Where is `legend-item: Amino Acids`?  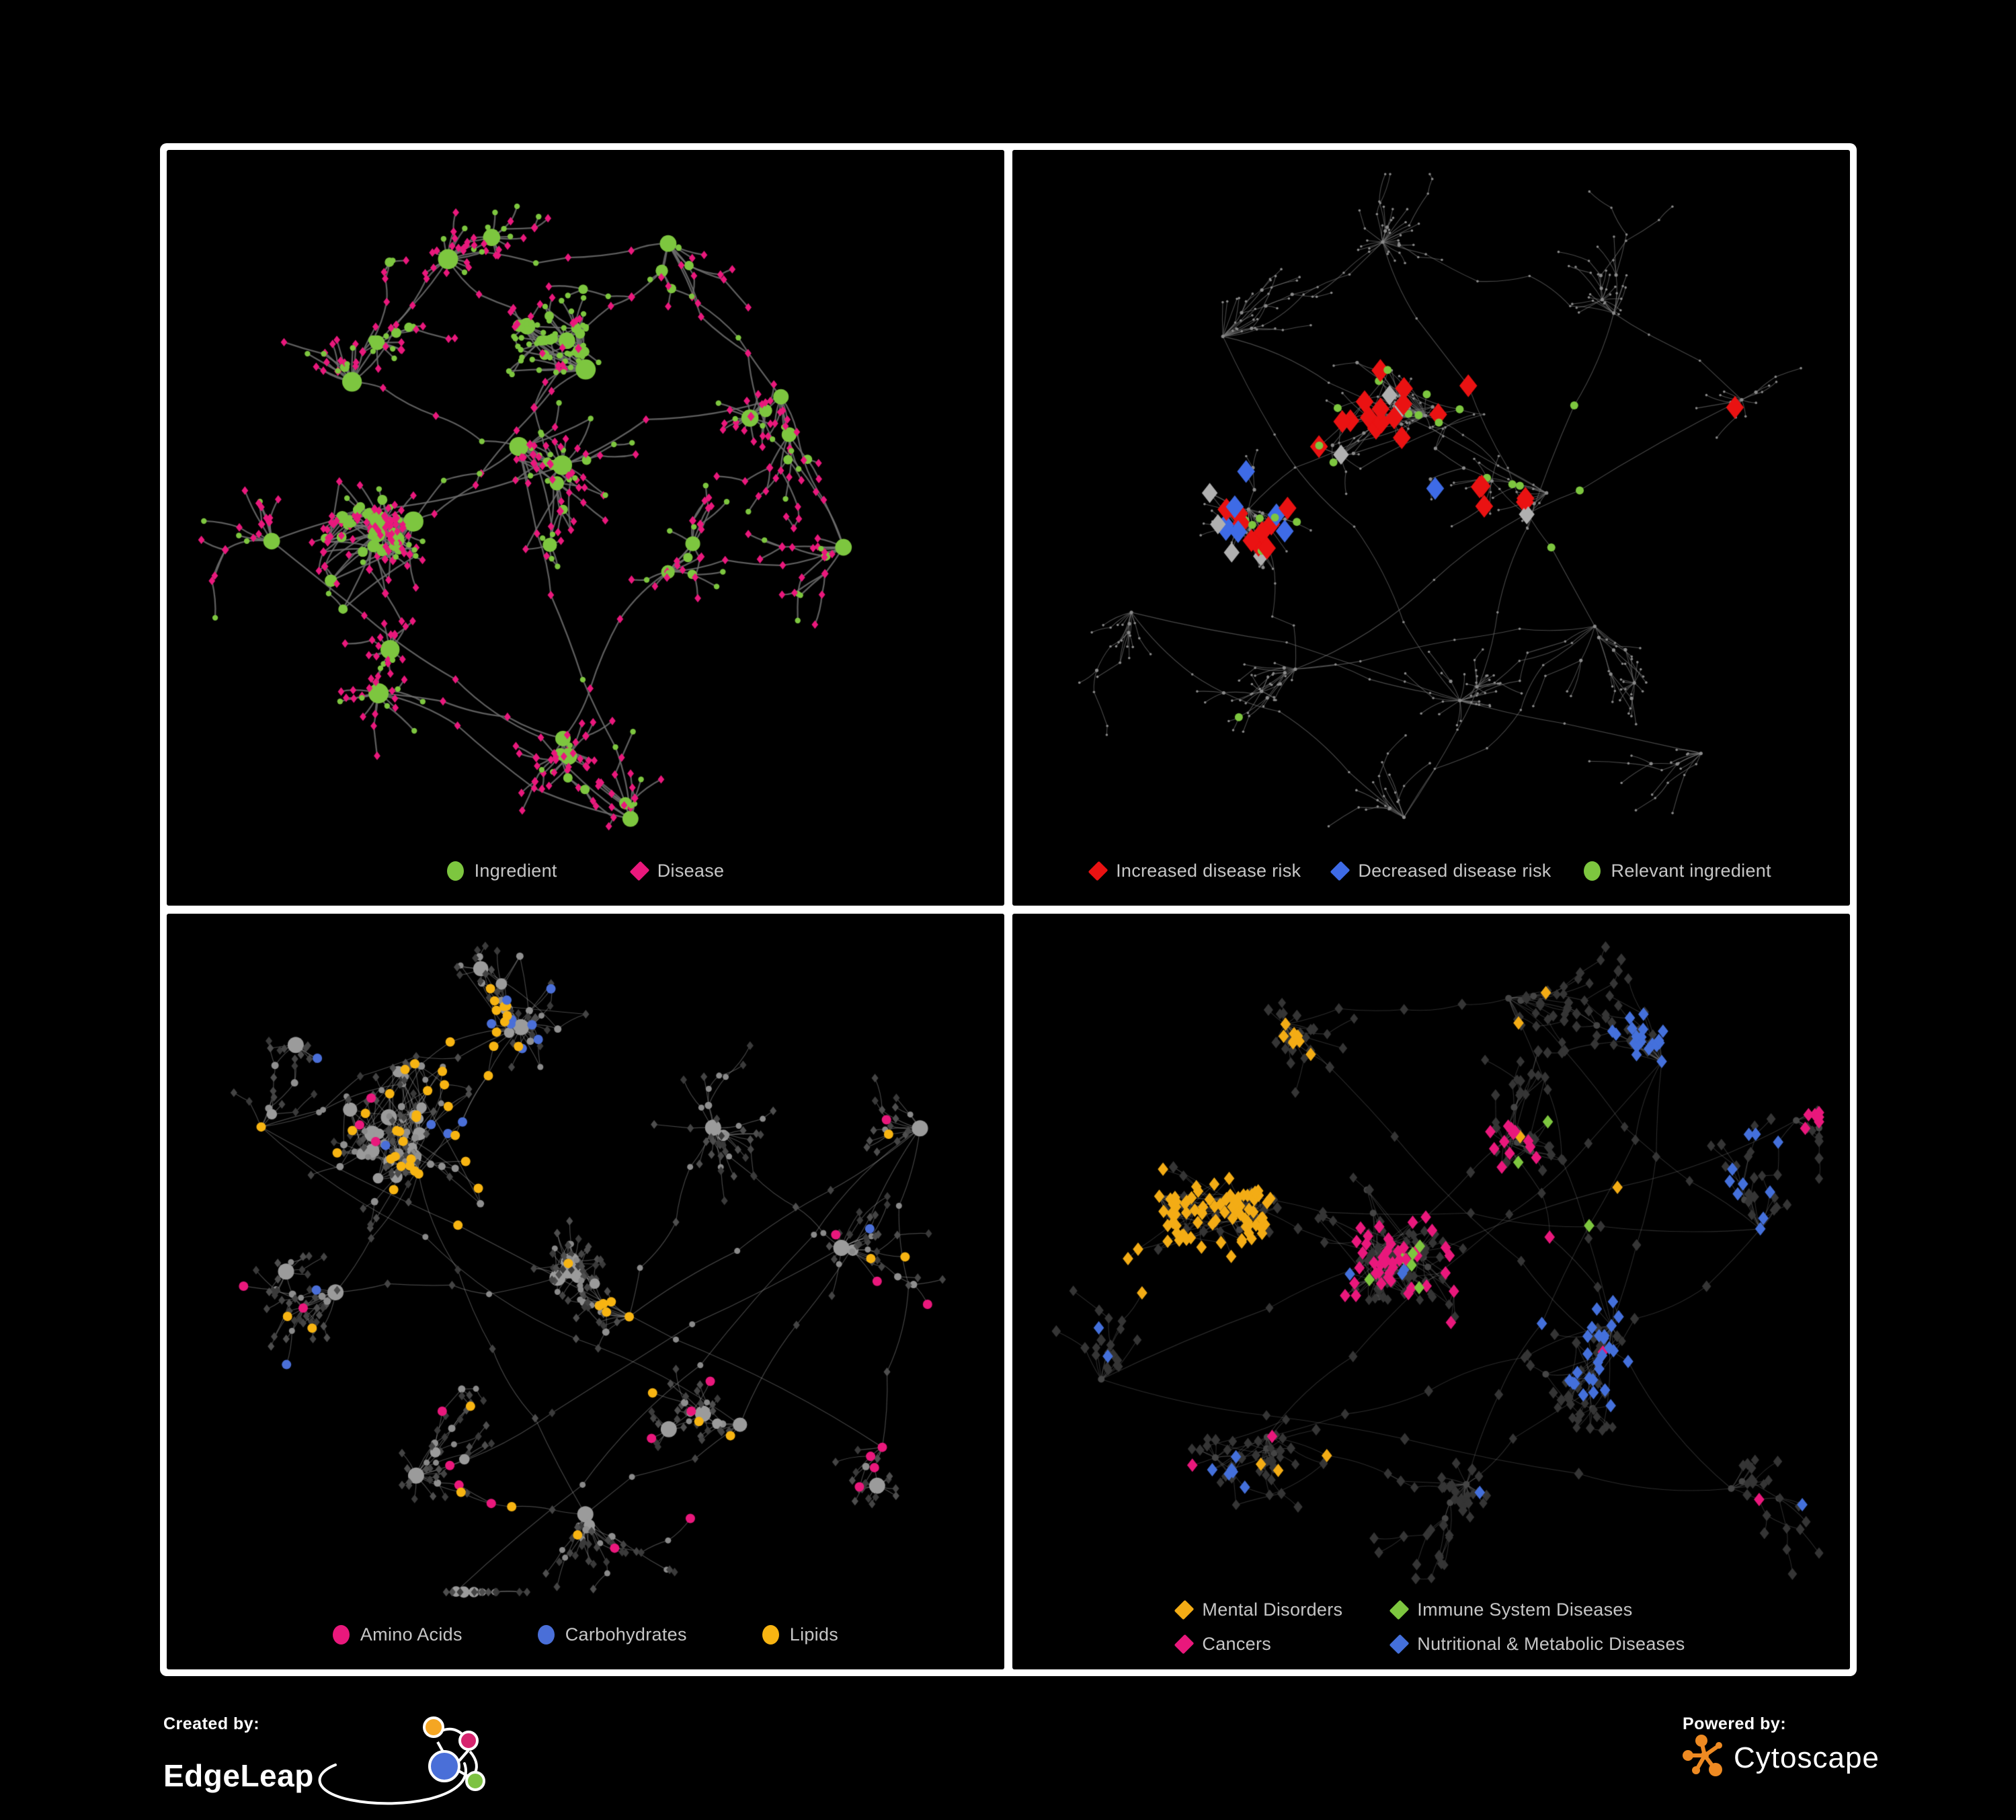
legend-item: Amino Acids is located at coordinates (397, 1634).